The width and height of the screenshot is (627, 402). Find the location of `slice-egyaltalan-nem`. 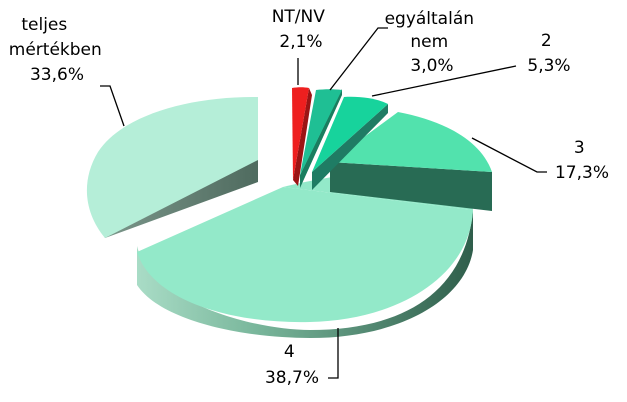

slice-egyaltalan-nem is located at coordinates (321, 138).